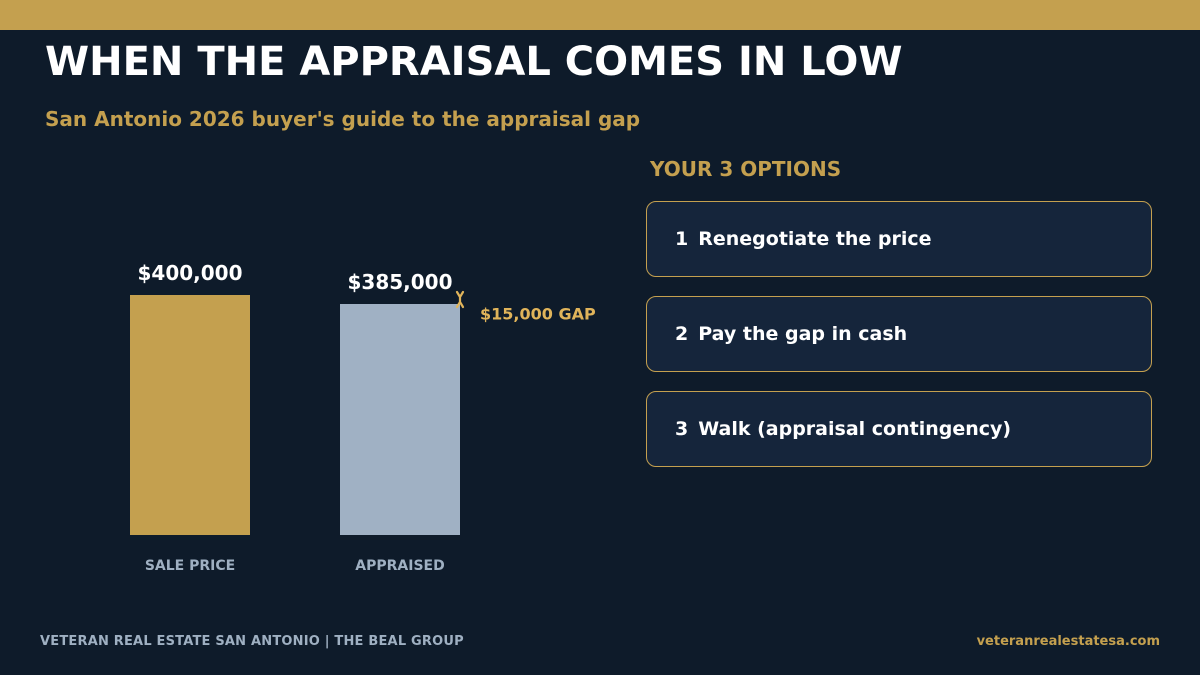 The image size is (1200, 675). I want to click on option-label: Pay the gap in cash, so click(803, 334).